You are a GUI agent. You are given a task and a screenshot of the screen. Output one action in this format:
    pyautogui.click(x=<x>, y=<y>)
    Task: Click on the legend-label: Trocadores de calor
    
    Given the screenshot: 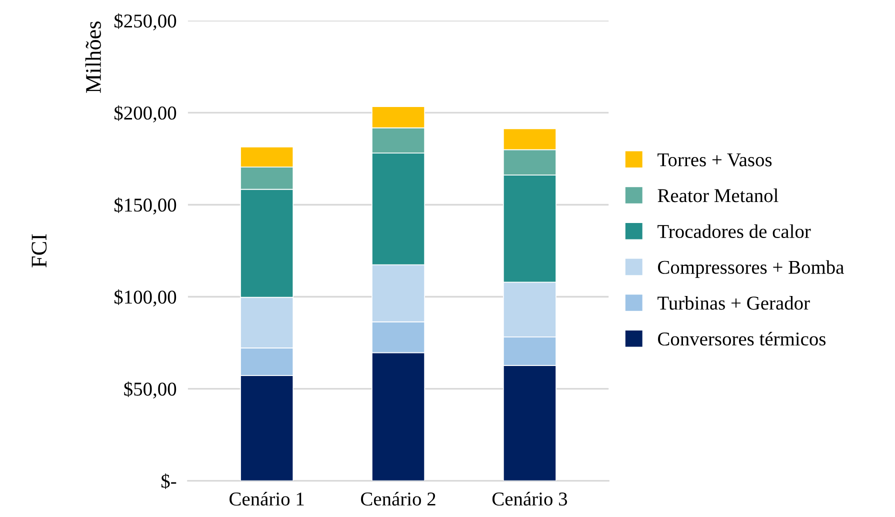 What is the action you would take?
    pyautogui.click(x=734, y=231)
    